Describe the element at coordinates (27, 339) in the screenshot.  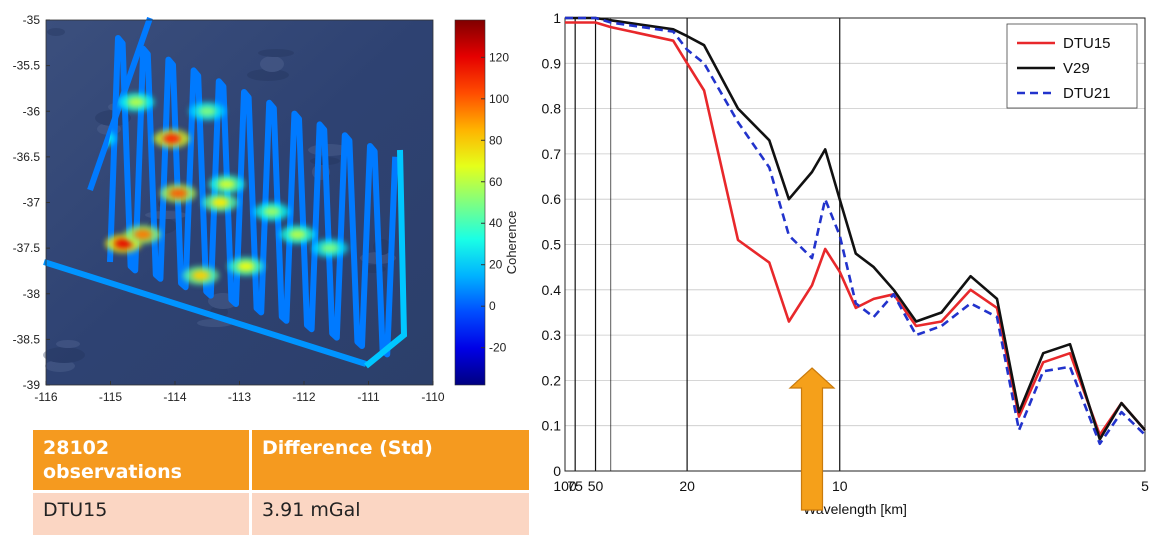
I see `map-lat-label: -38.5` at that location.